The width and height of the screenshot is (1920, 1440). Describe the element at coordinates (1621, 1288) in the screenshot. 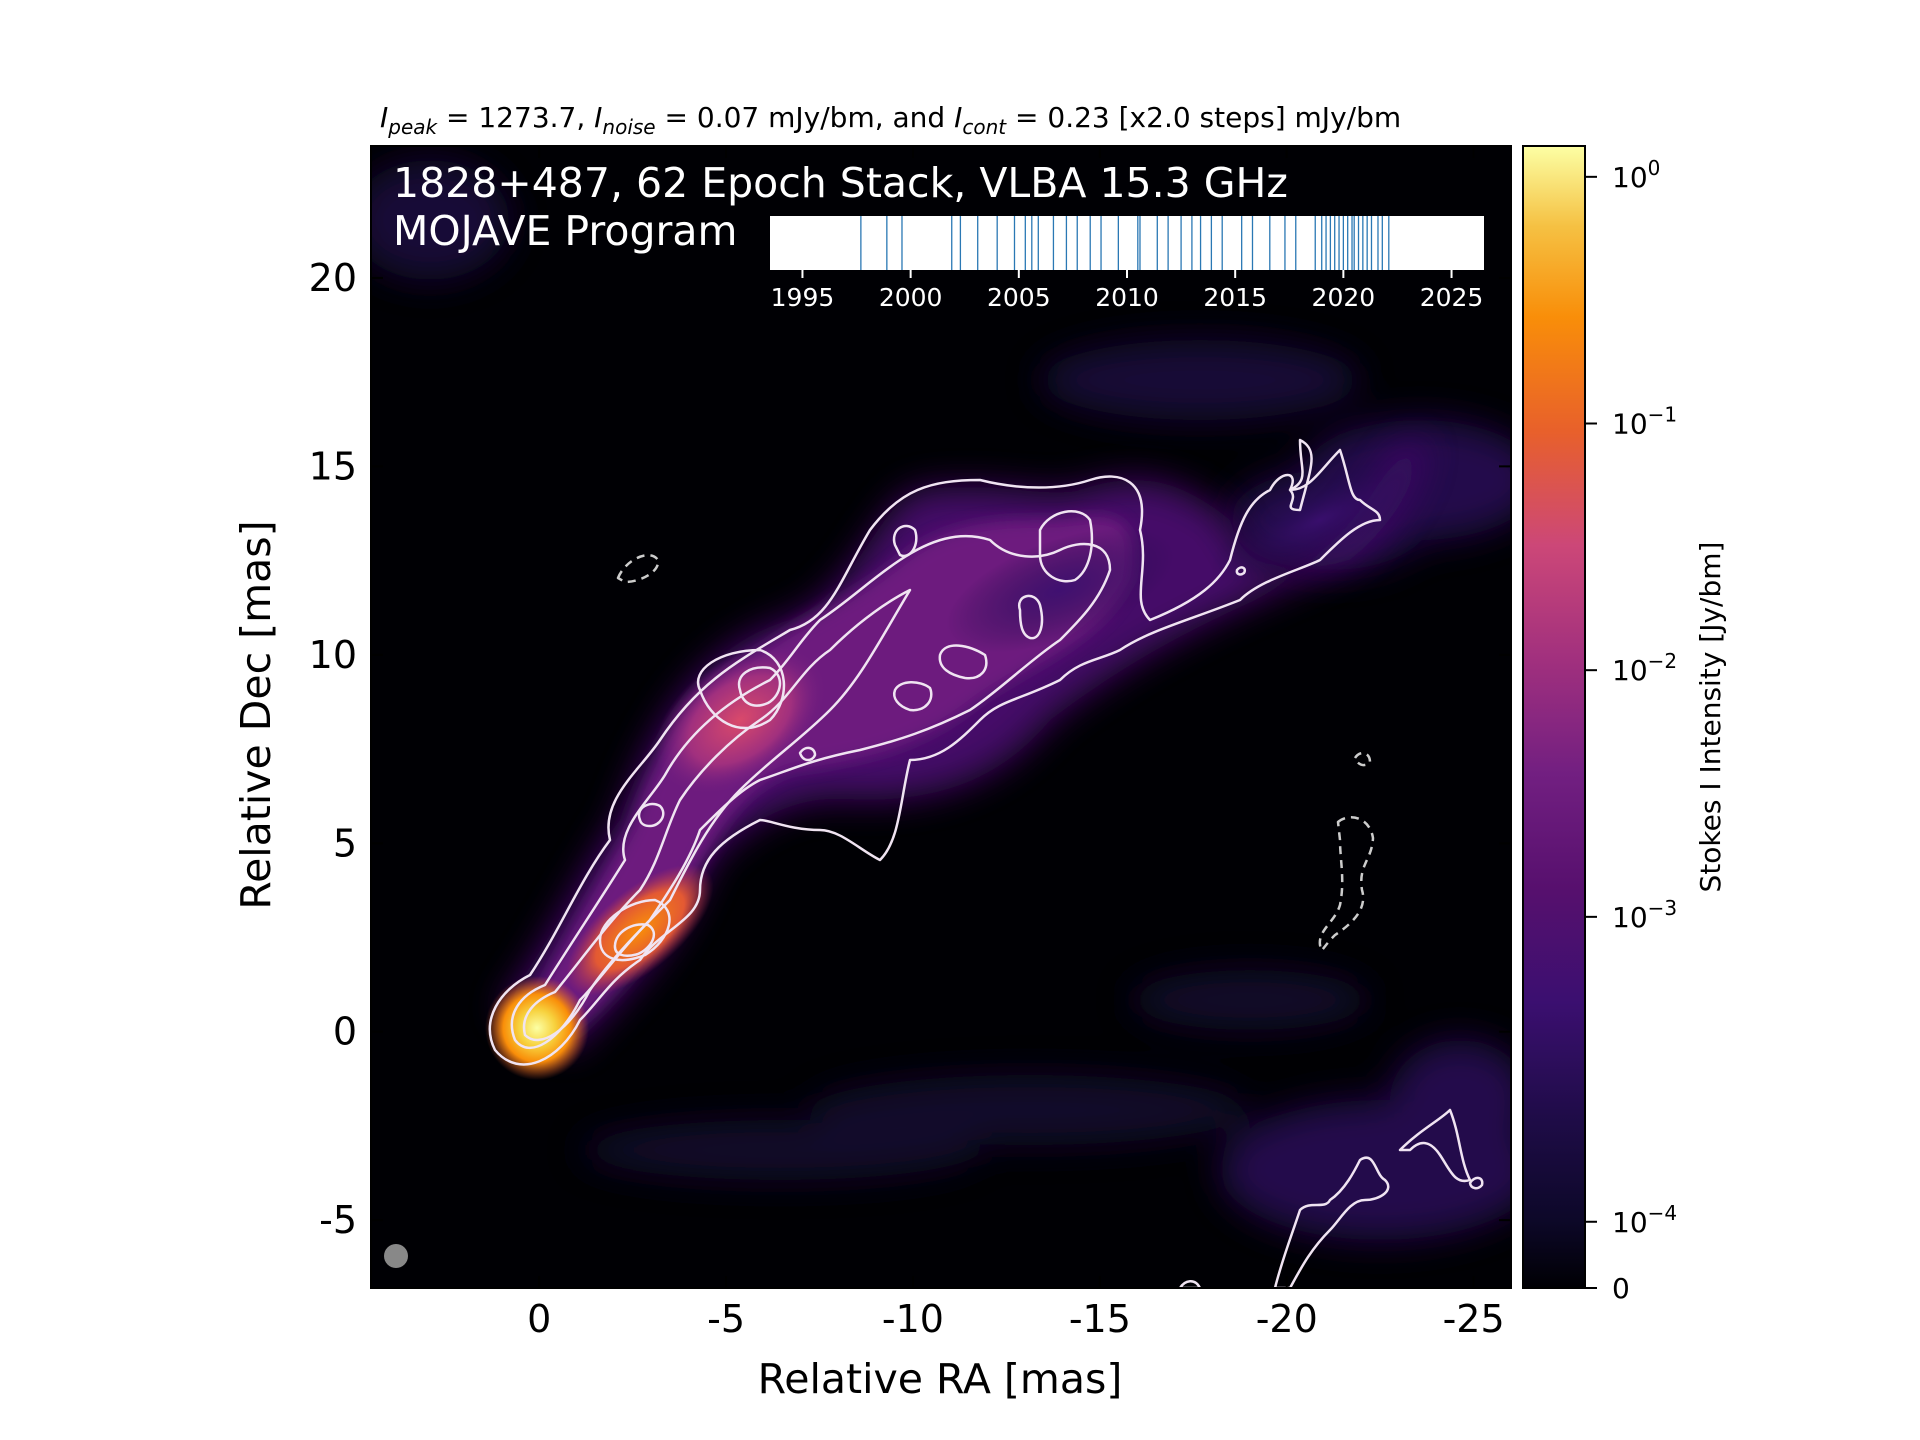

I see `colorbar-tick-label: 0` at that location.